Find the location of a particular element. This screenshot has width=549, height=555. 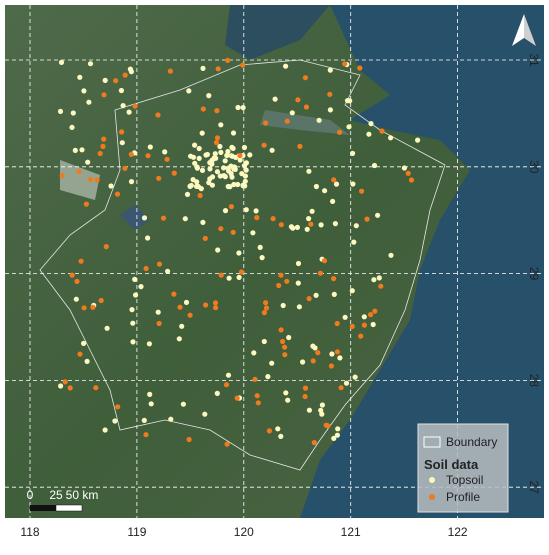

legend-symbol is located at coordinates (432, 480).